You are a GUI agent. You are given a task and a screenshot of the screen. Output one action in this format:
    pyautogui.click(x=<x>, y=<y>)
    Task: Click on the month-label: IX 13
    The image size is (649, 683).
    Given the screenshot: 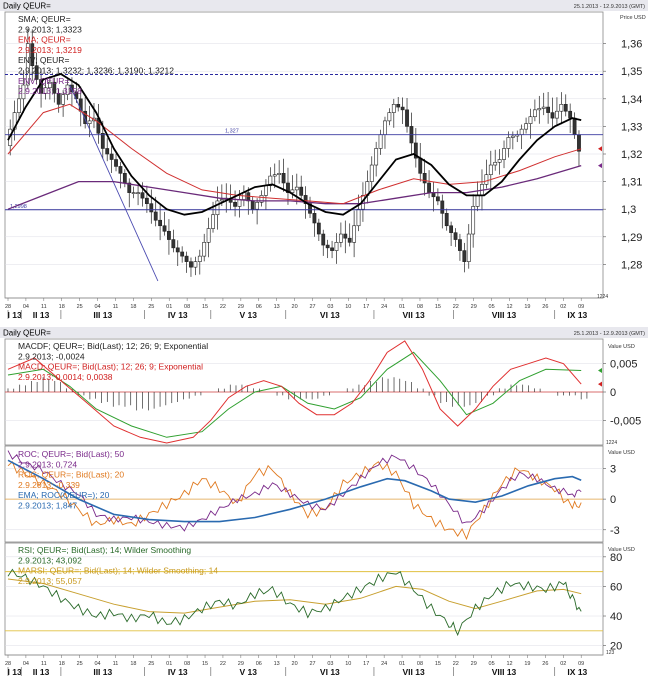 What is the action you would take?
    pyautogui.click(x=577, y=672)
    